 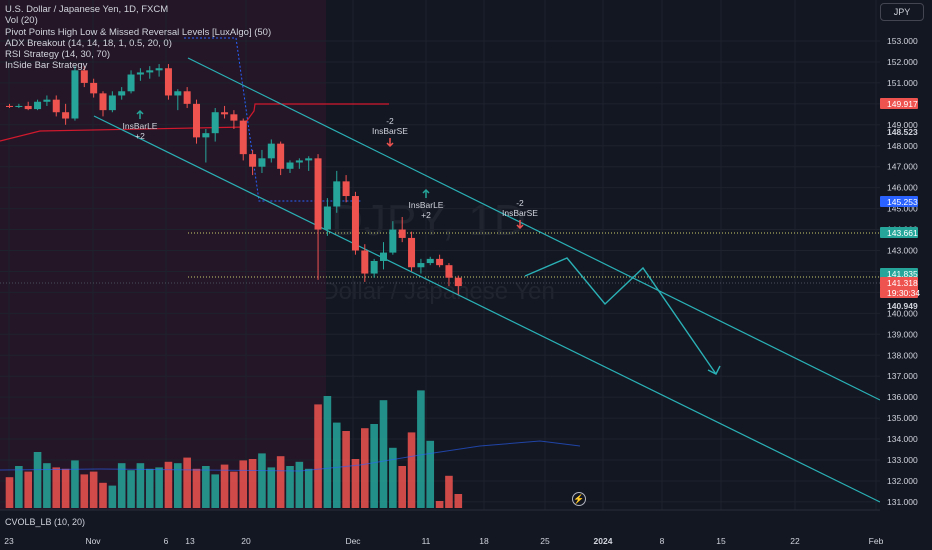 What do you see at coordinates (140, 136) in the screenshot?
I see `insbarle-1-qty: +2` at bounding box center [140, 136].